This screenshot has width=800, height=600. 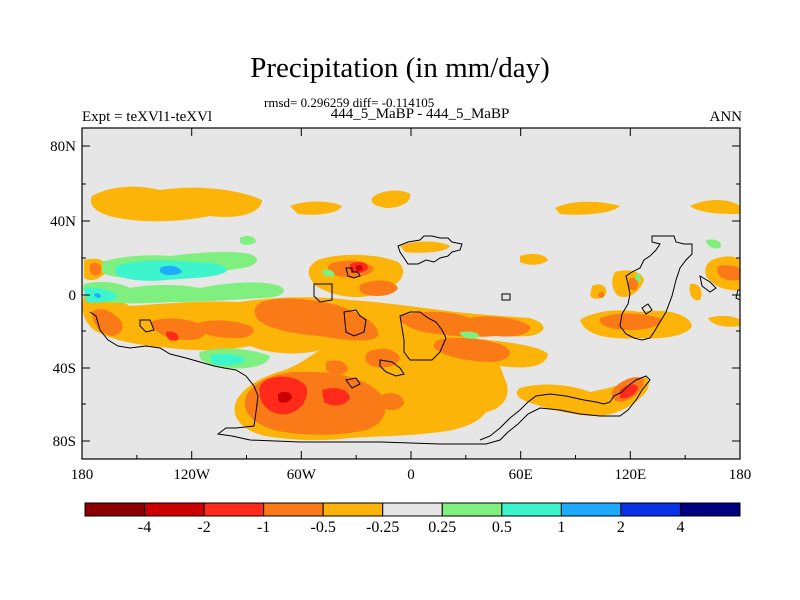 What do you see at coordinates (138, 281) in the screenshot?
I see `contour-blue` at bounding box center [138, 281].